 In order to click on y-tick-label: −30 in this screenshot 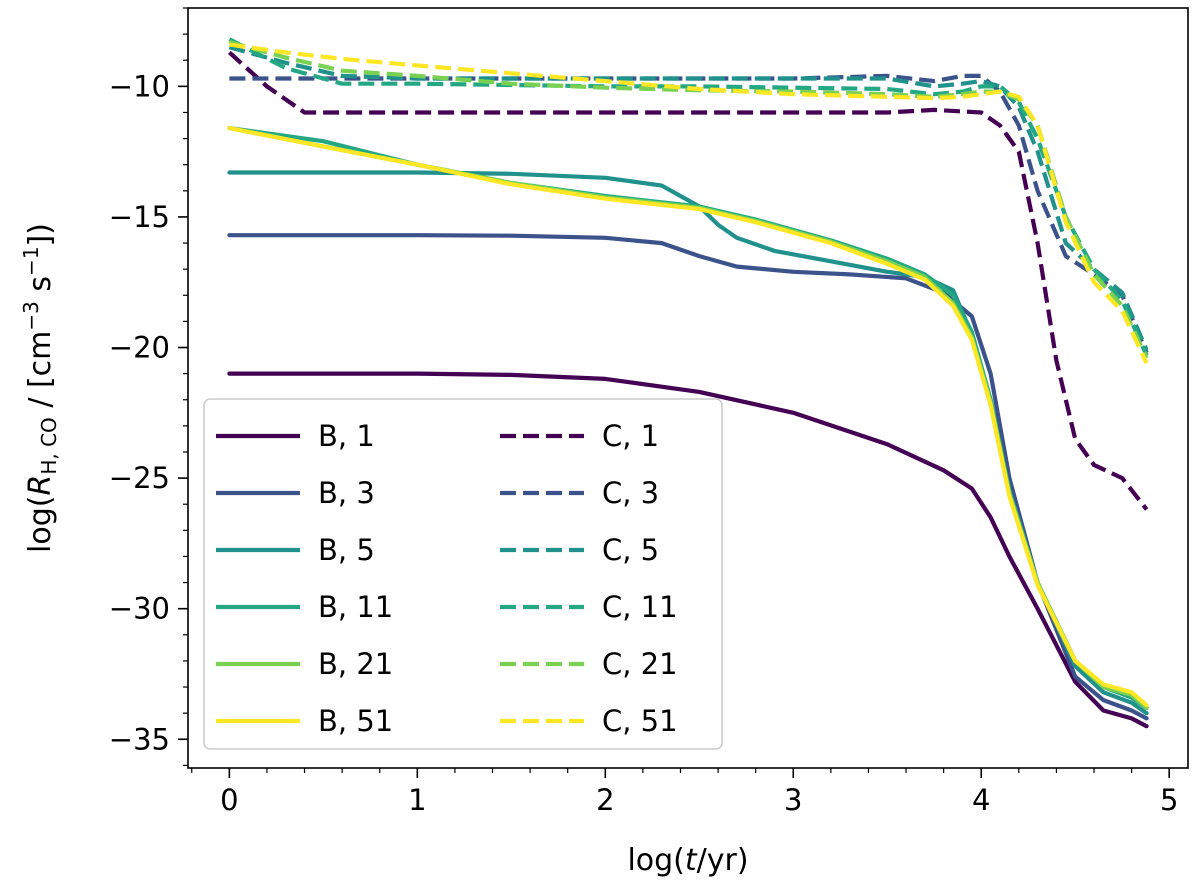, I will do `click(139, 609)`.